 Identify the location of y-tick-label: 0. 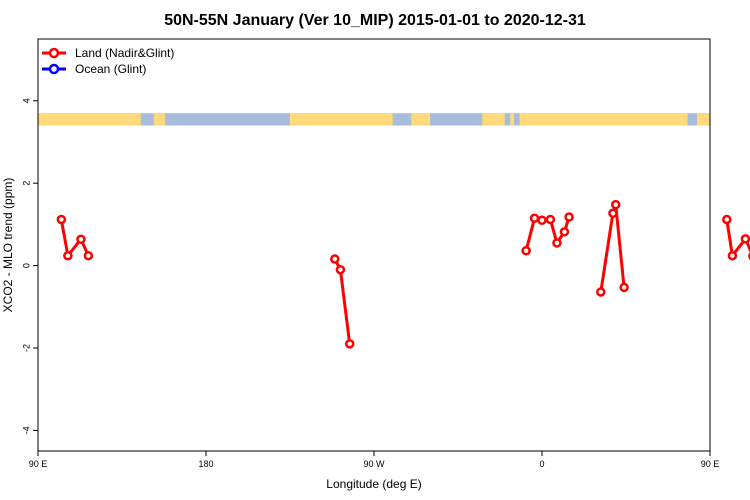
(26, 265).